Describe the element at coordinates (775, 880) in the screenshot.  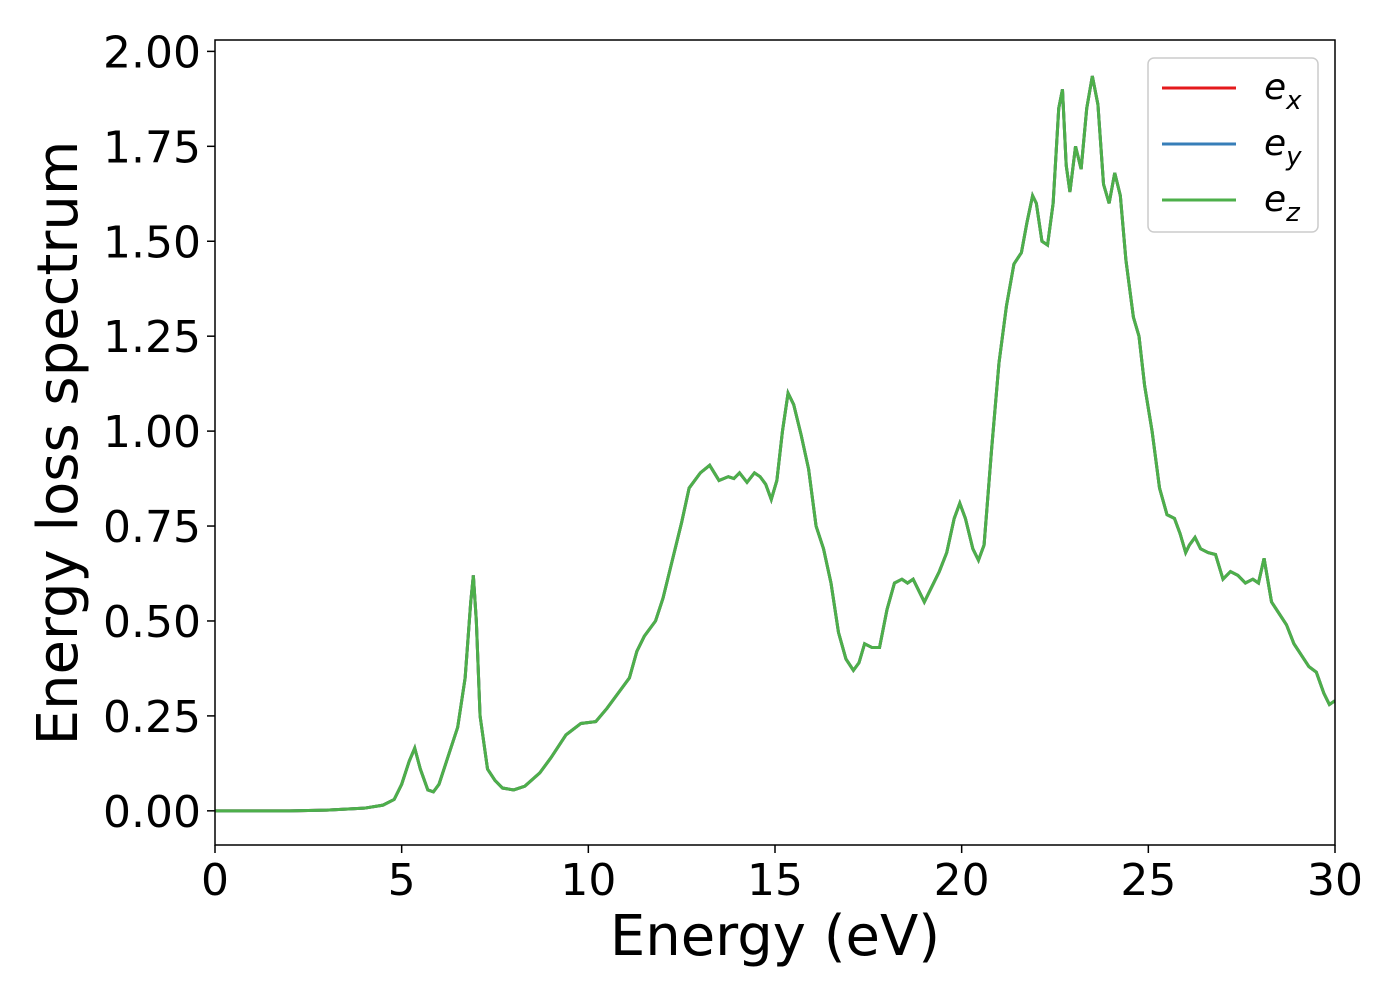
I see `x-tick-label: 15` at that location.